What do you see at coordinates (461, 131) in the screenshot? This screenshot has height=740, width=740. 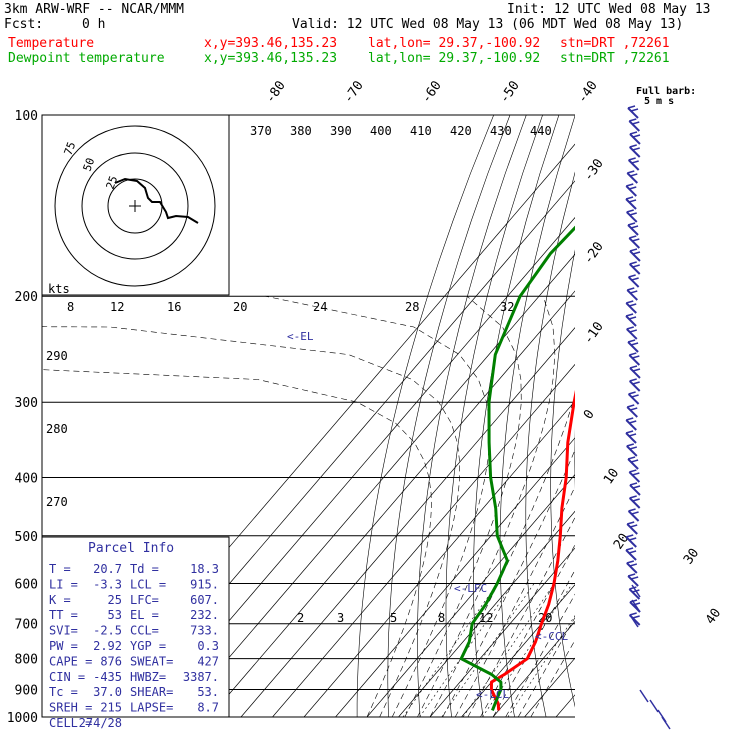 I see `theta-label-420: 420` at bounding box center [461, 131].